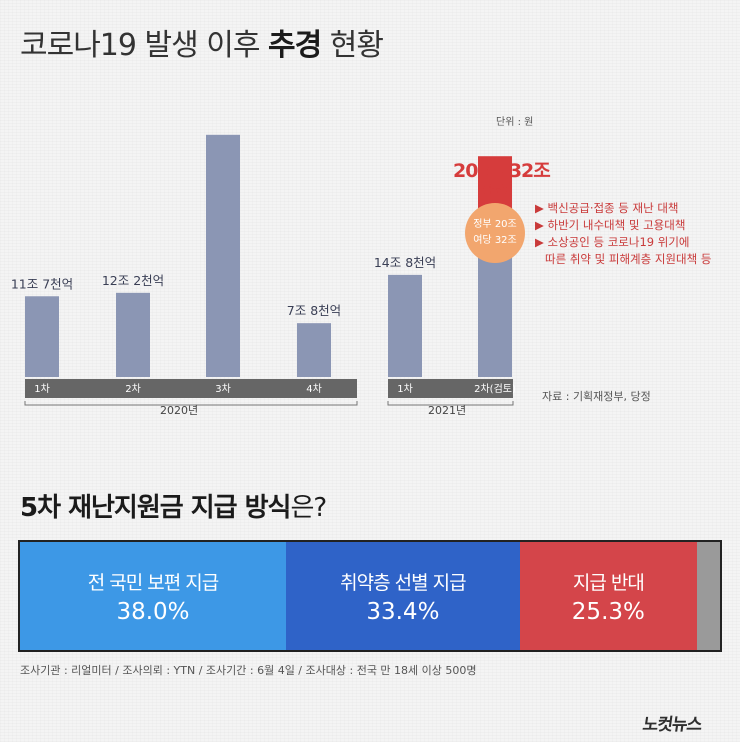 The image size is (740, 742). I want to click on category-label: 3차, so click(223, 389).